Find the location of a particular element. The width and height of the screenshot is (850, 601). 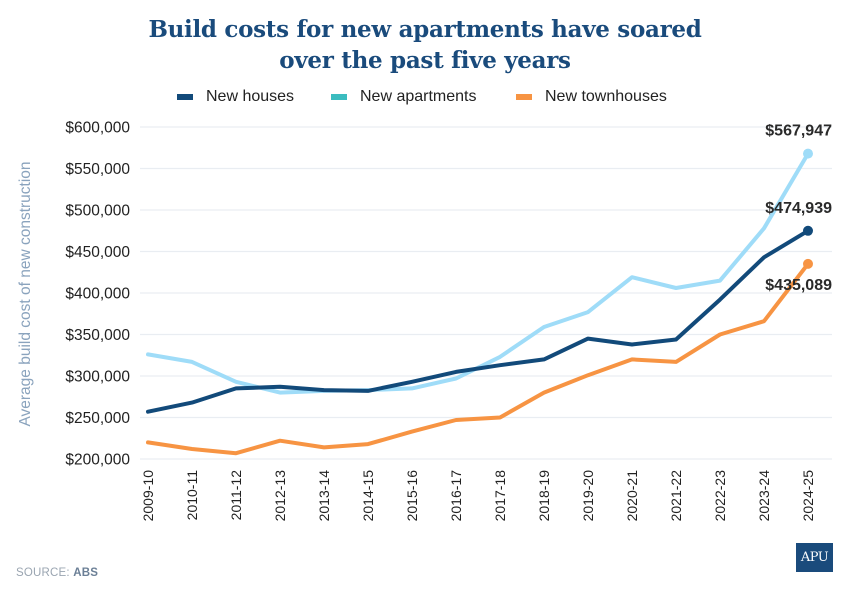

apu-logo-text: APU is located at coordinates (814, 557).